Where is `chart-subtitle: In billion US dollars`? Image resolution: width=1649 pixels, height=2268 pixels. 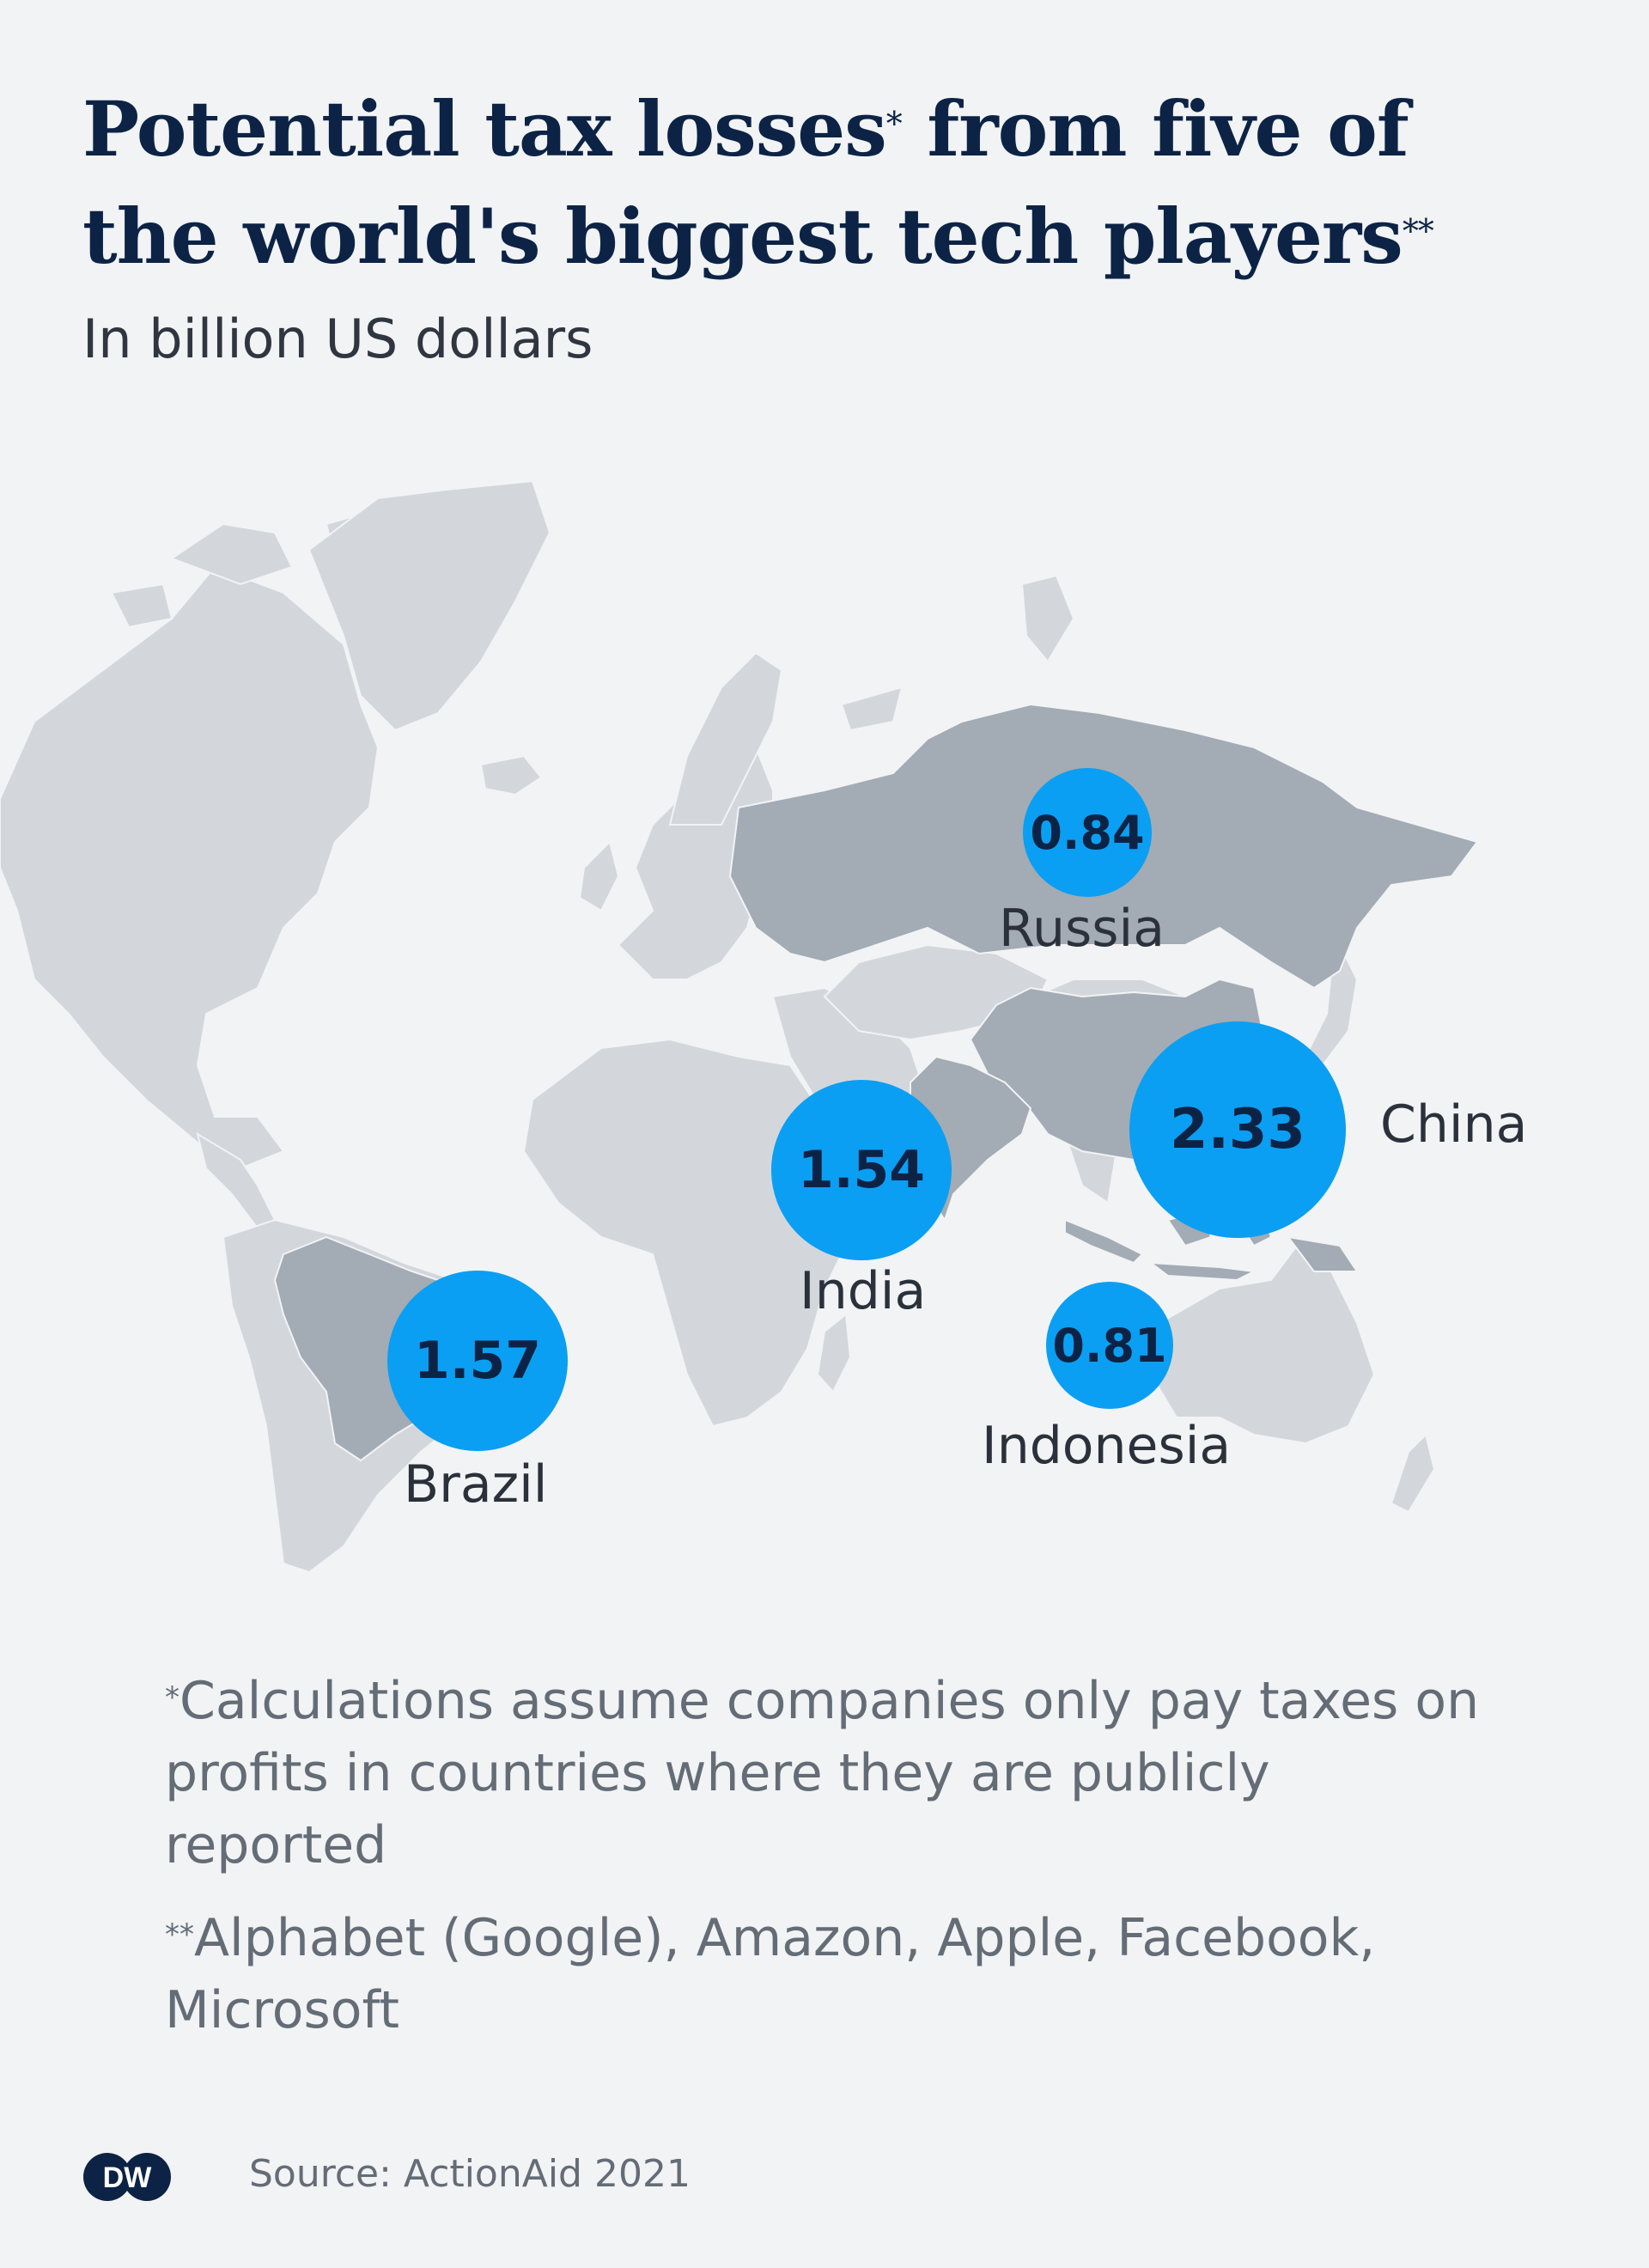 chart-subtitle: In billion US dollars is located at coordinates (338, 339).